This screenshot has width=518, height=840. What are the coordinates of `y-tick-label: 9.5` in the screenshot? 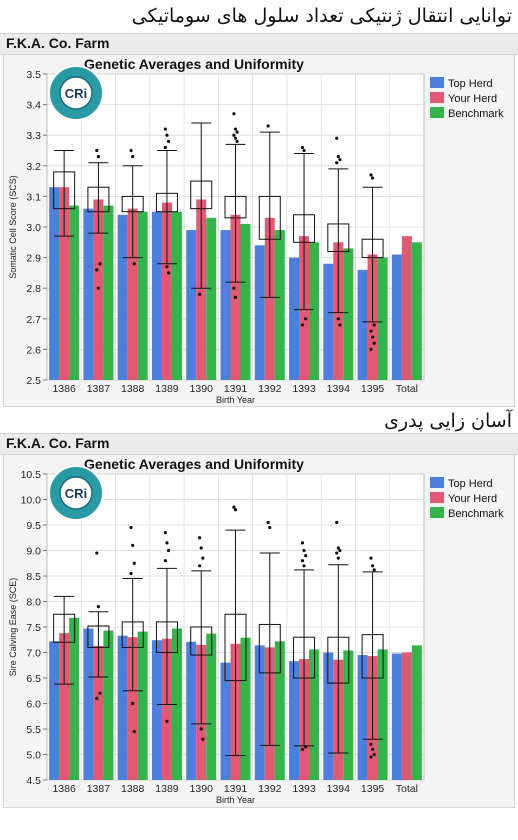 It's located at (33, 526).